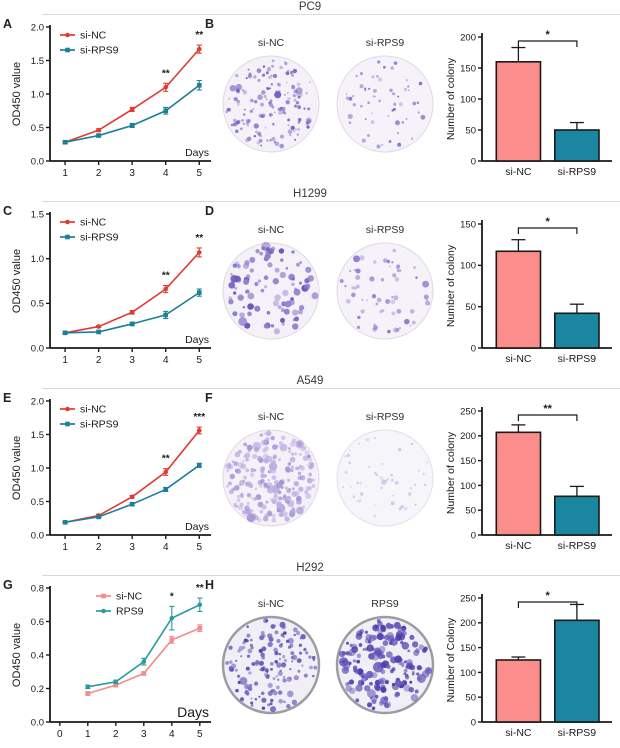 The image size is (620, 748). I want to click on panel-colony-pc9: B si-NC si-RPS9, so click(324, 100).